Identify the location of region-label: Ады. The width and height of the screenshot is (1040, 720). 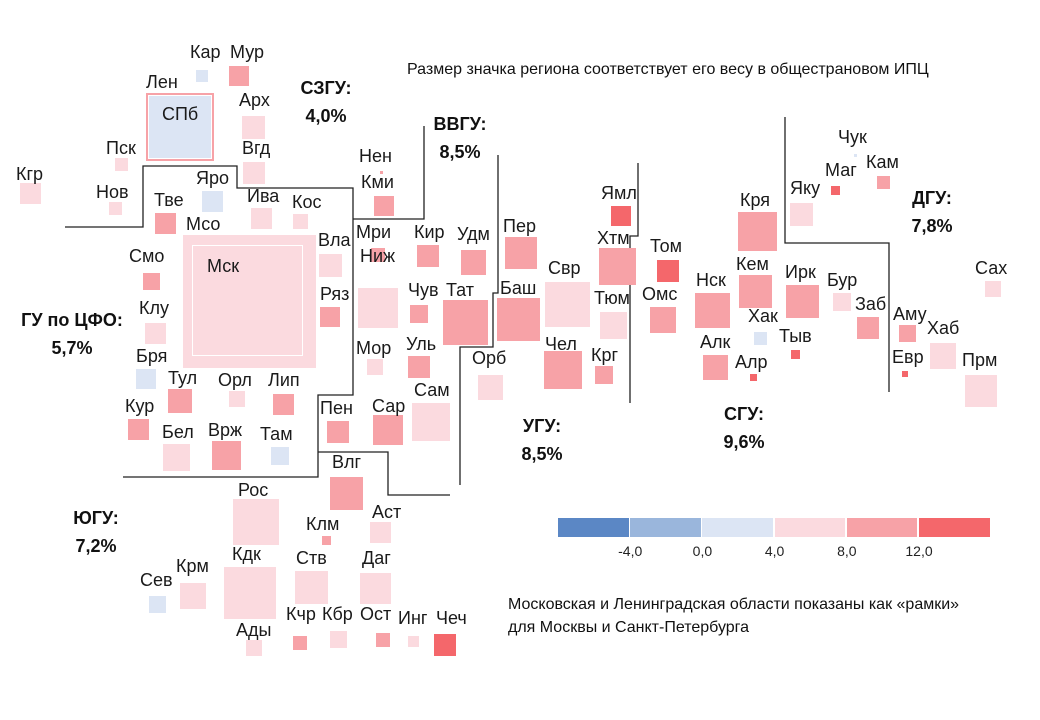
(254, 630).